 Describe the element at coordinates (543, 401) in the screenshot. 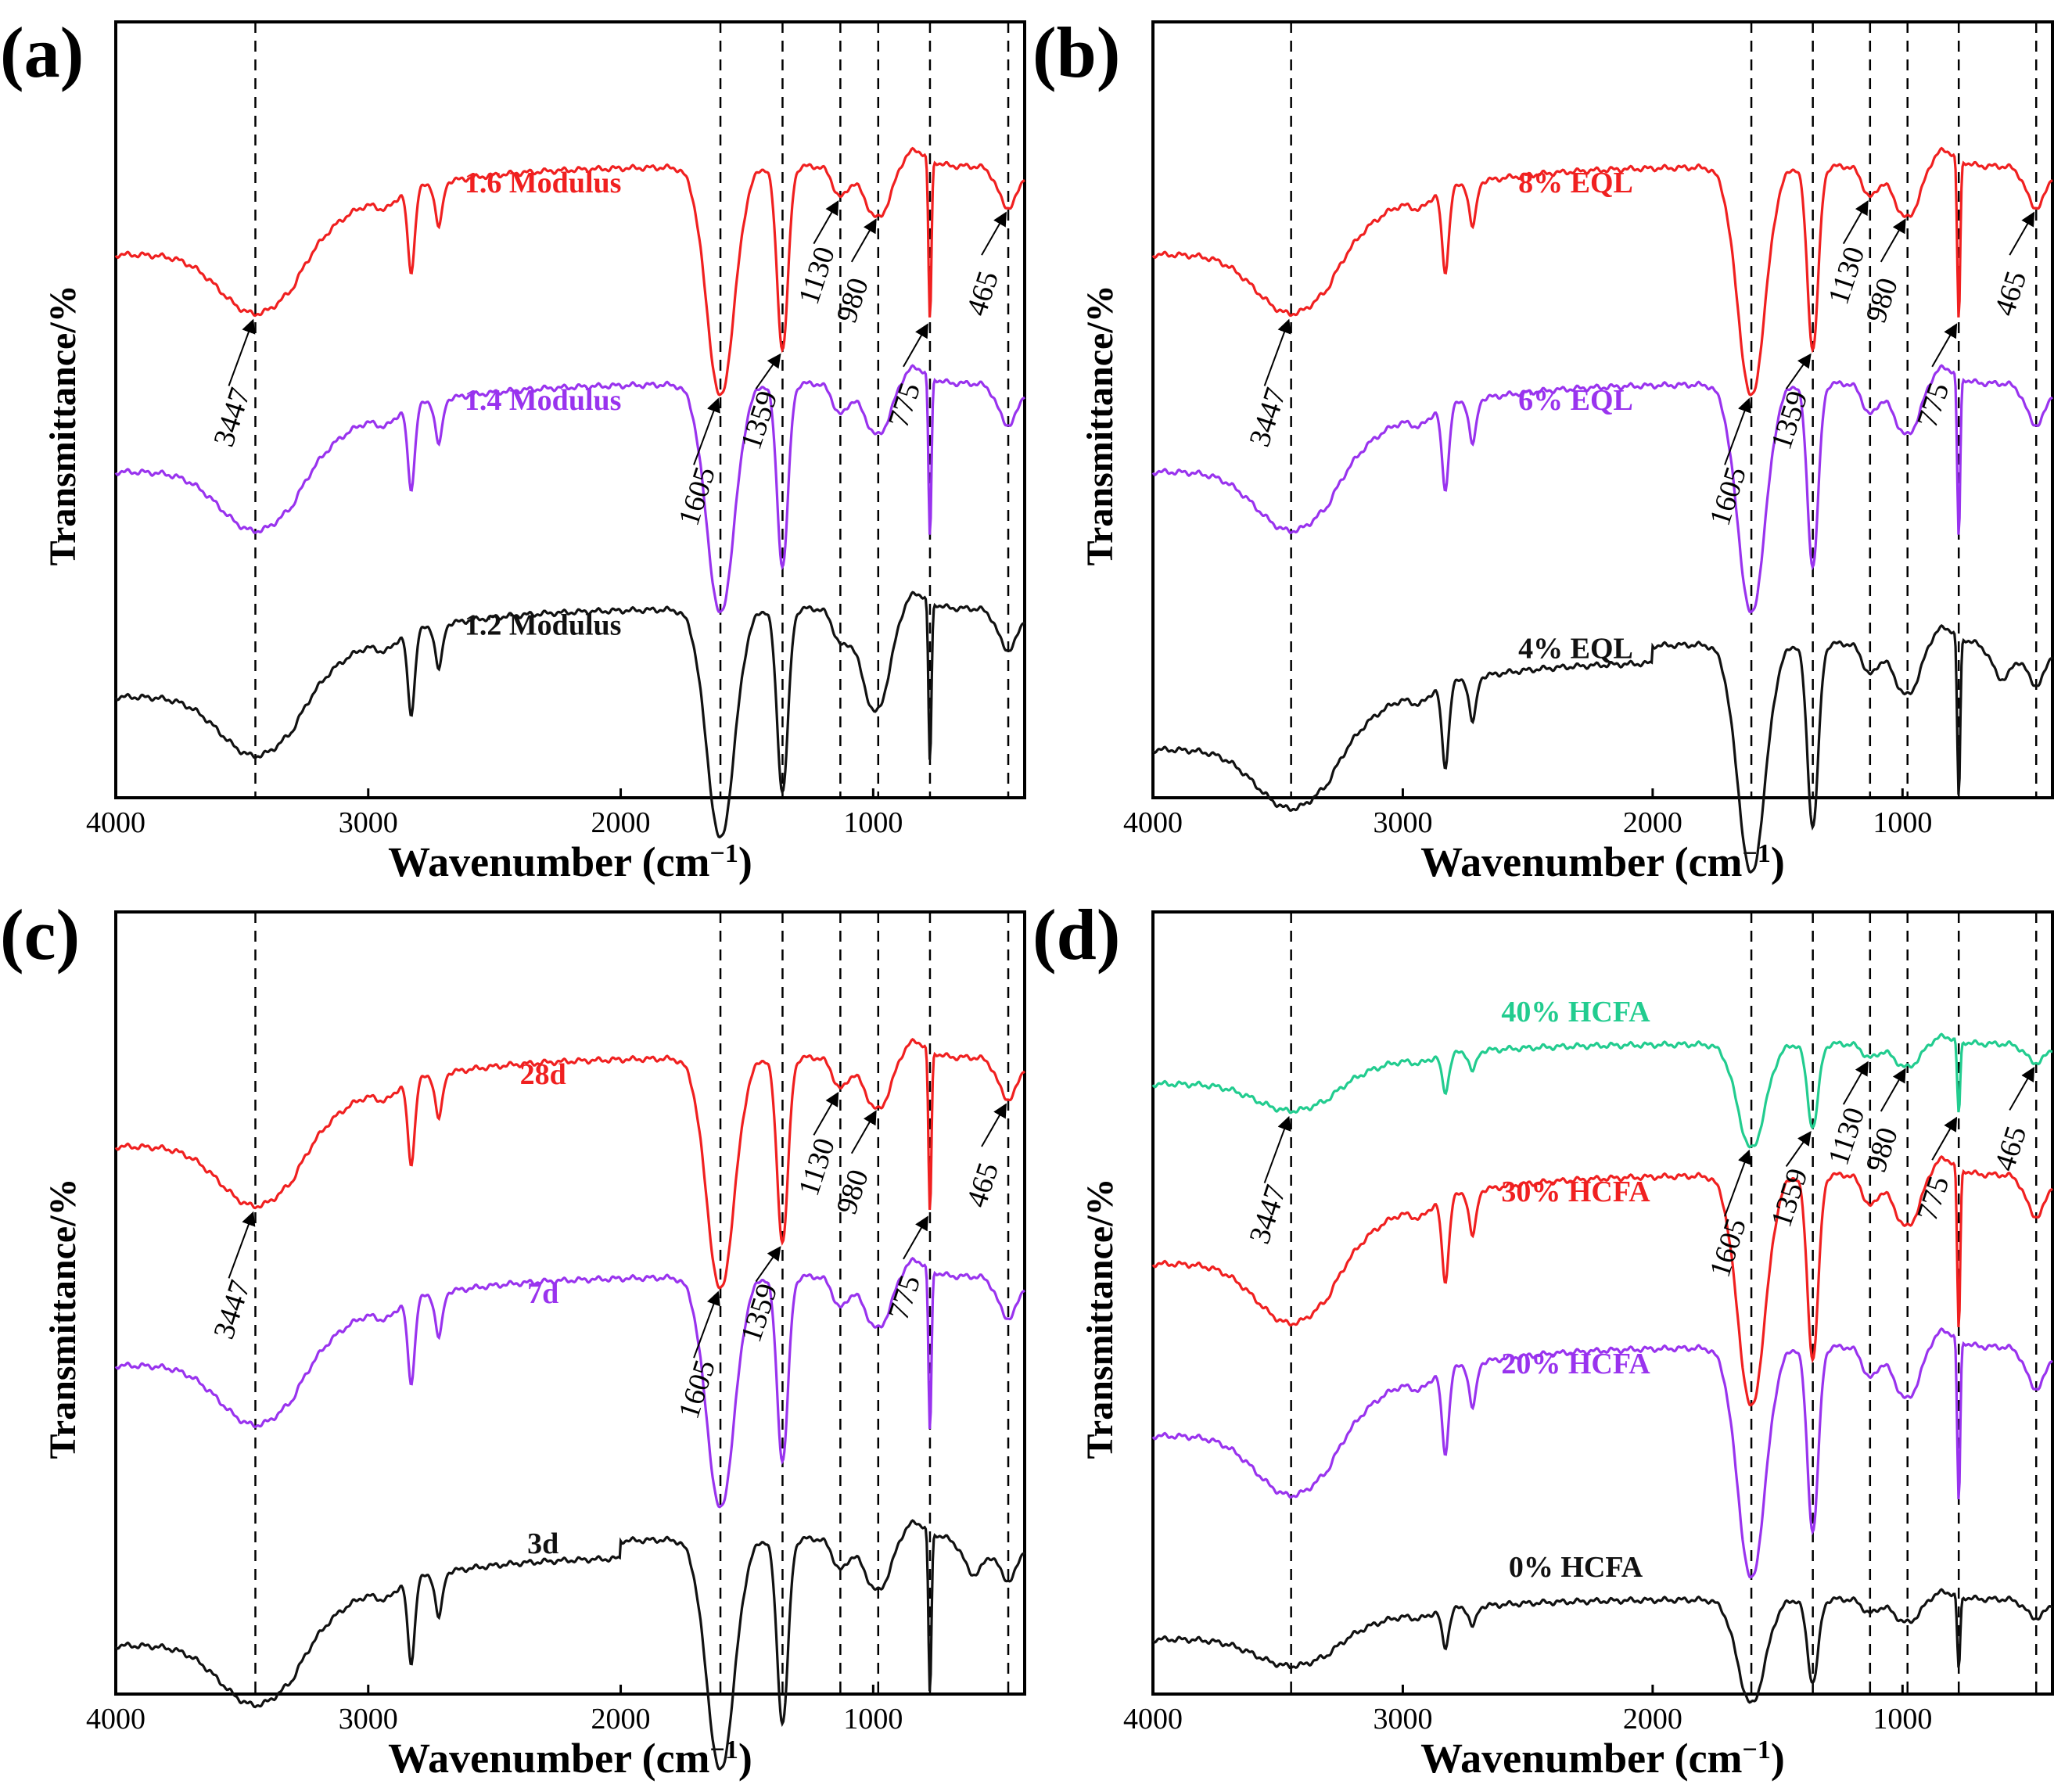

I see `series-label: 1.4 Modulus` at that location.